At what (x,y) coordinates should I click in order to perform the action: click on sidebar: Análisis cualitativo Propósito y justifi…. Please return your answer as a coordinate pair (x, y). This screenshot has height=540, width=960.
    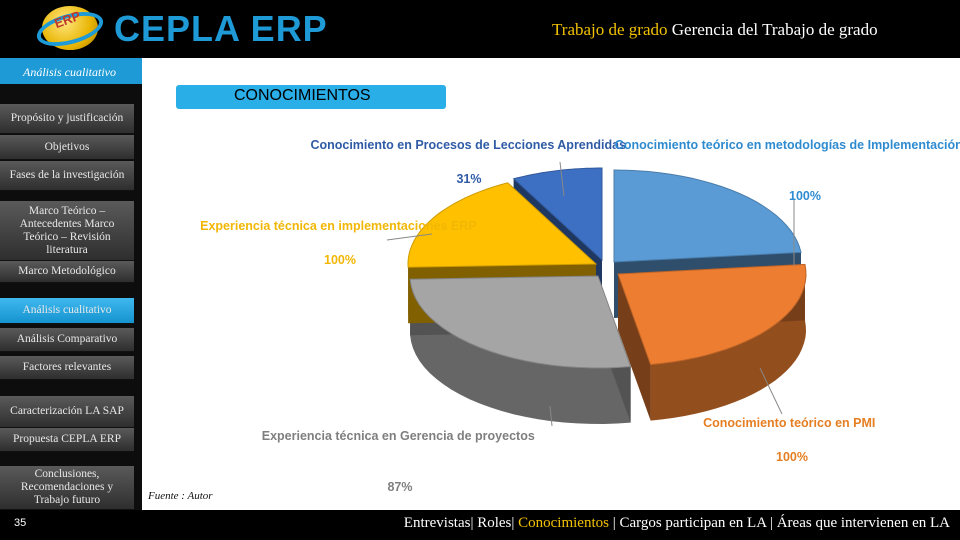
    Looking at the image, I should click on (71, 284).